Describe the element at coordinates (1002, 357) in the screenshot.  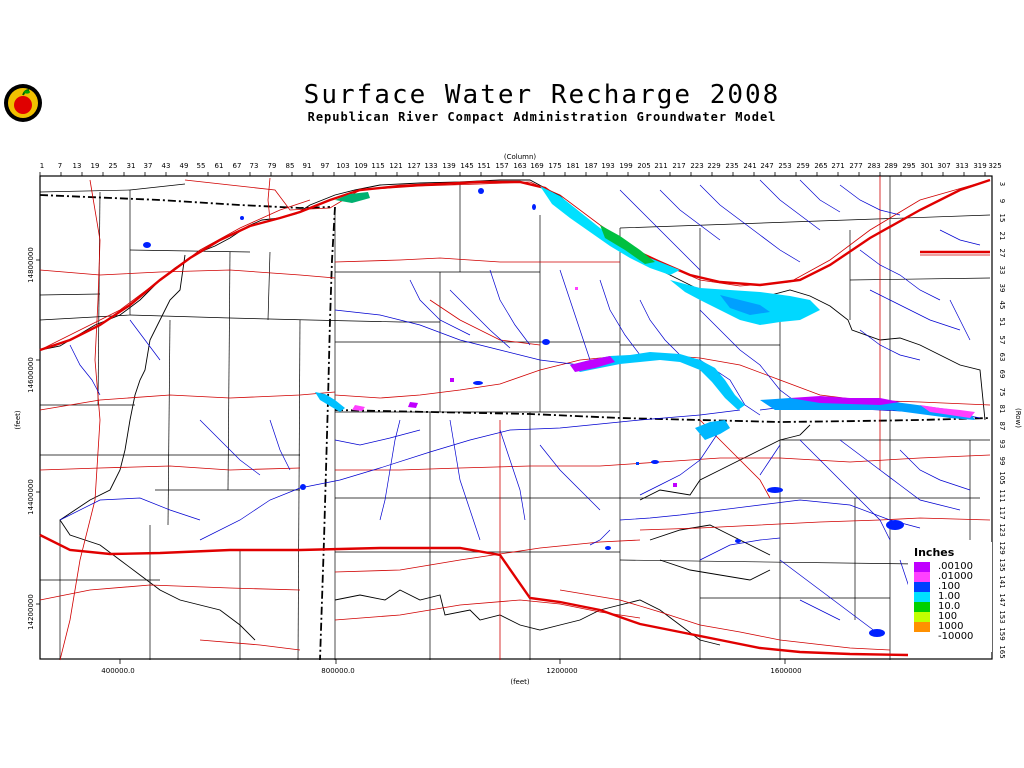
I see `right-tick: 63` at that location.